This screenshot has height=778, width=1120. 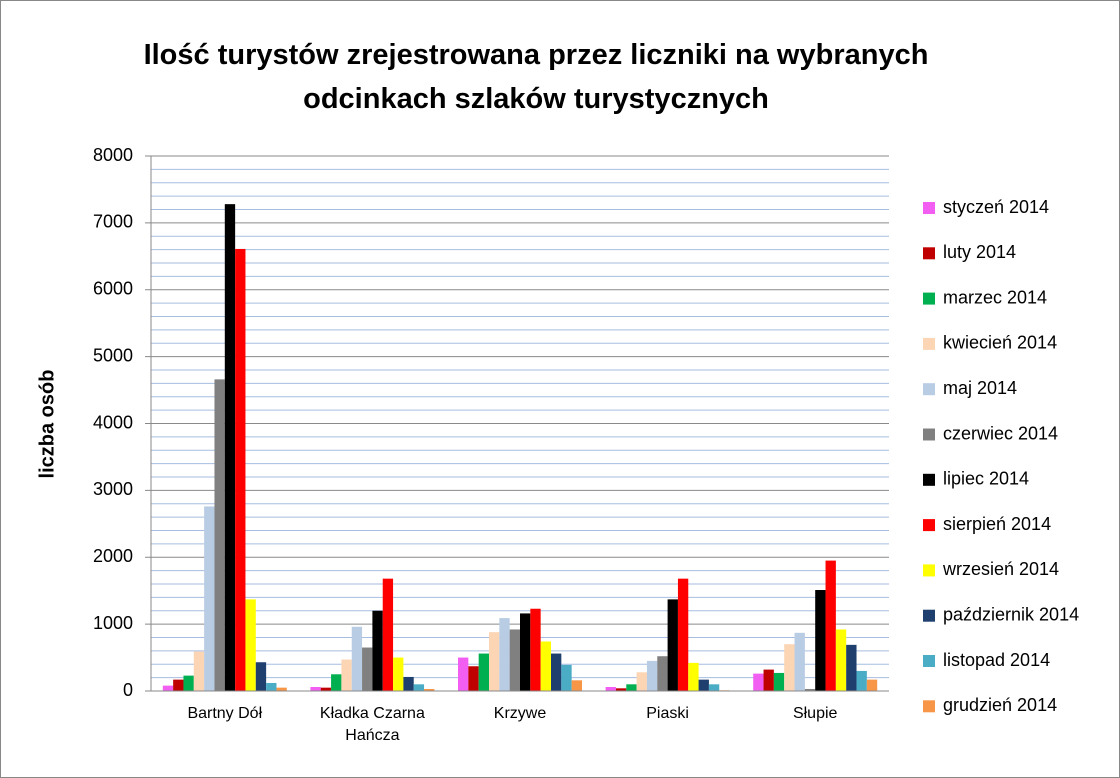 I want to click on y-tick-label: 2000, so click(x=113, y=556).